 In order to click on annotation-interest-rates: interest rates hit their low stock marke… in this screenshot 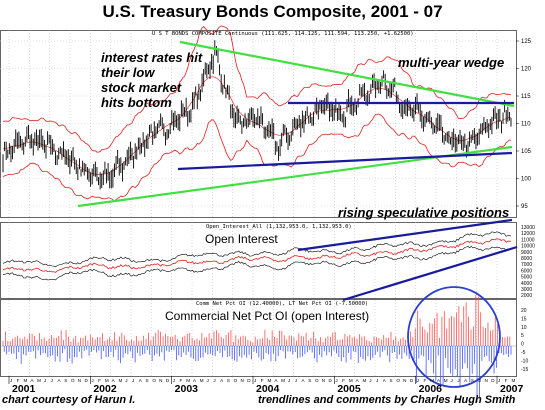, I will do `click(151, 80)`.